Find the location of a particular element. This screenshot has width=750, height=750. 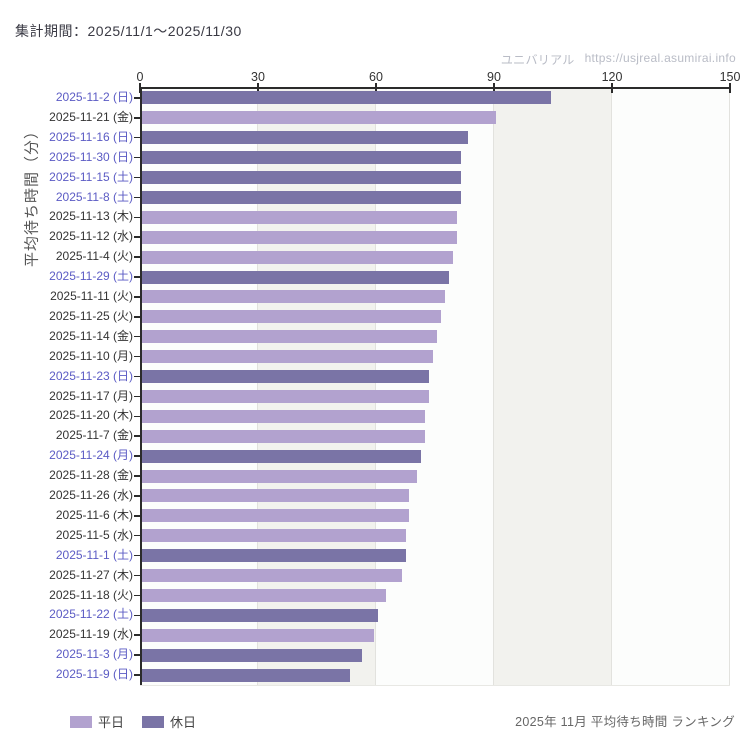

table-row: 2025-11-15 (土) is located at coordinates (375, 178).